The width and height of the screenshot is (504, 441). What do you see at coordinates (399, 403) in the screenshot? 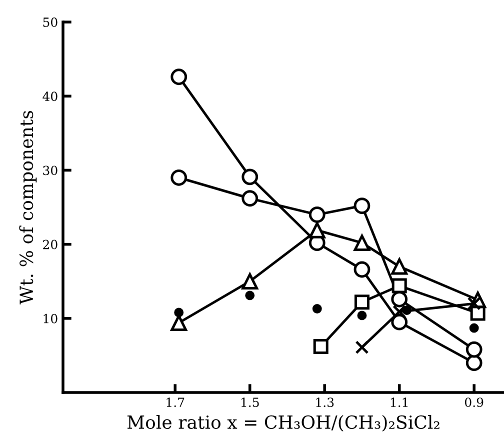
I see `x-tick-label: 1.1` at bounding box center [399, 403].